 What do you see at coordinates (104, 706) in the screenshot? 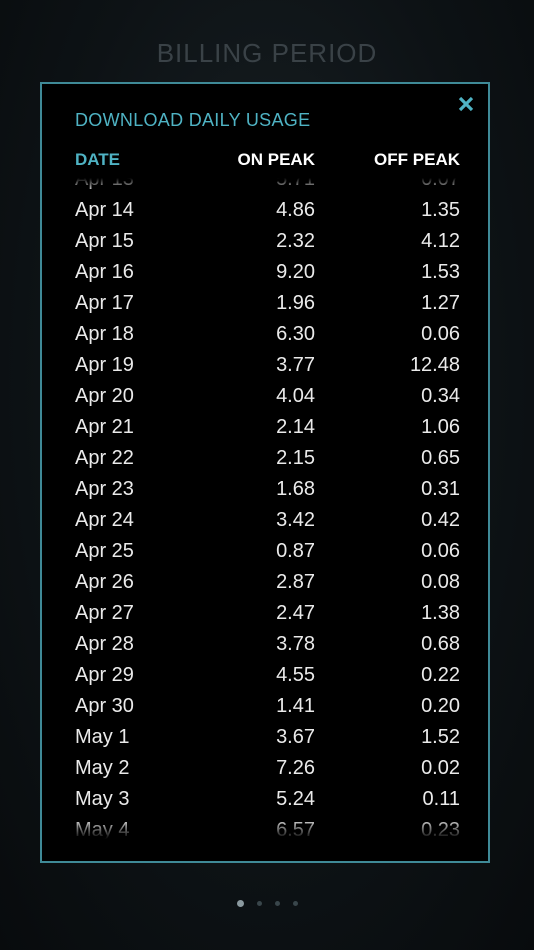
I see `row-date: Apr 30` at bounding box center [104, 706].